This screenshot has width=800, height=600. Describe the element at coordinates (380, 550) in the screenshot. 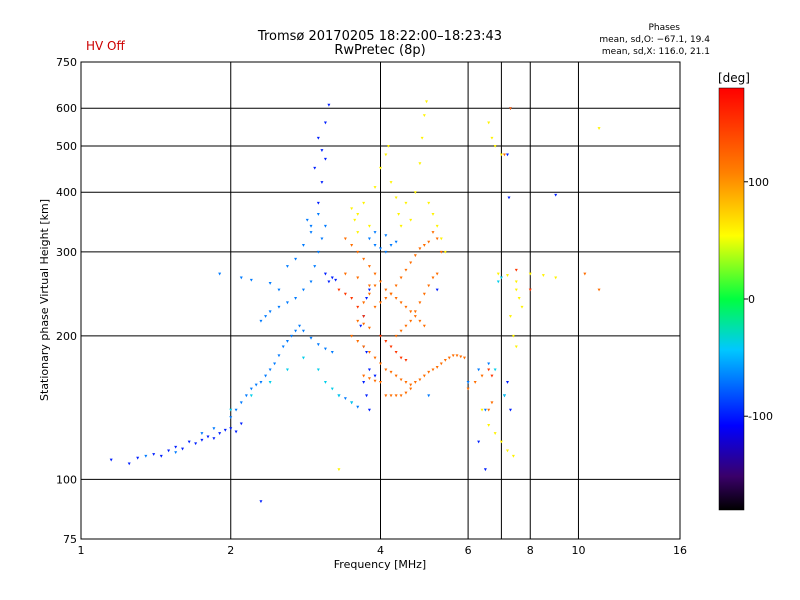

I see `x-tick-label: 4` at that location.